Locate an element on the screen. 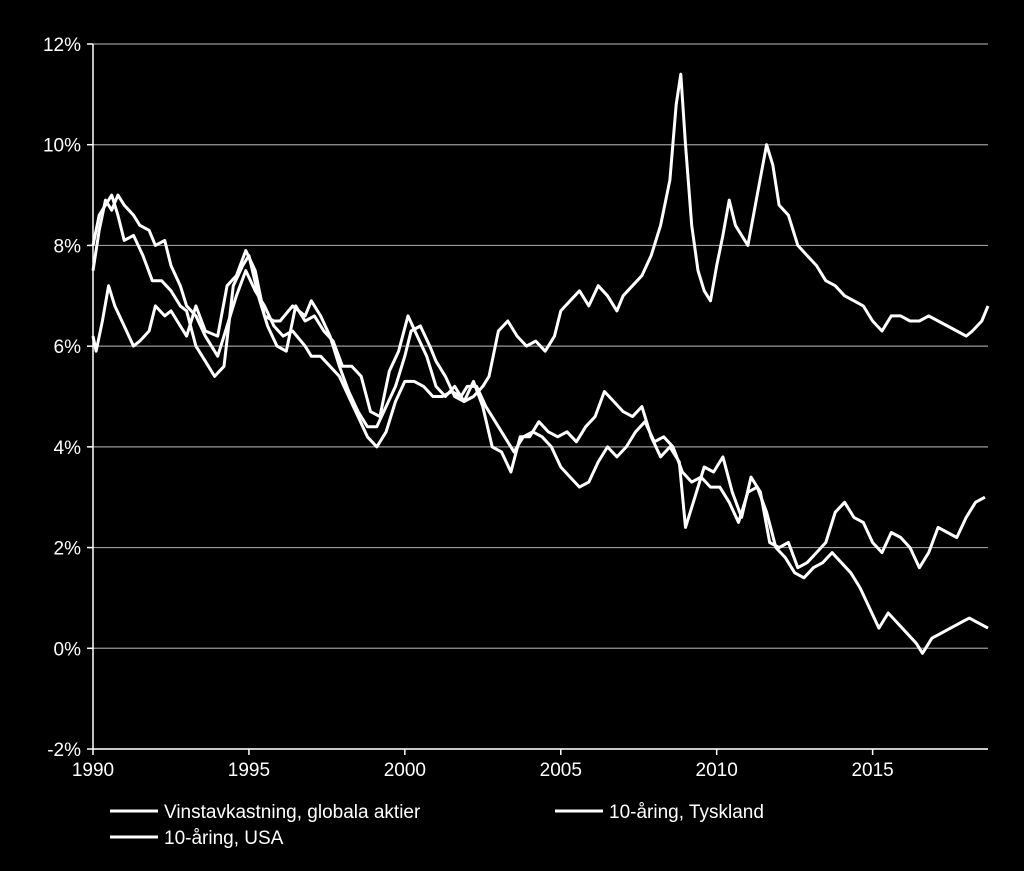  legend-label-0: Vinstavkastning, globala aktier is located at coordinates (292, 812).